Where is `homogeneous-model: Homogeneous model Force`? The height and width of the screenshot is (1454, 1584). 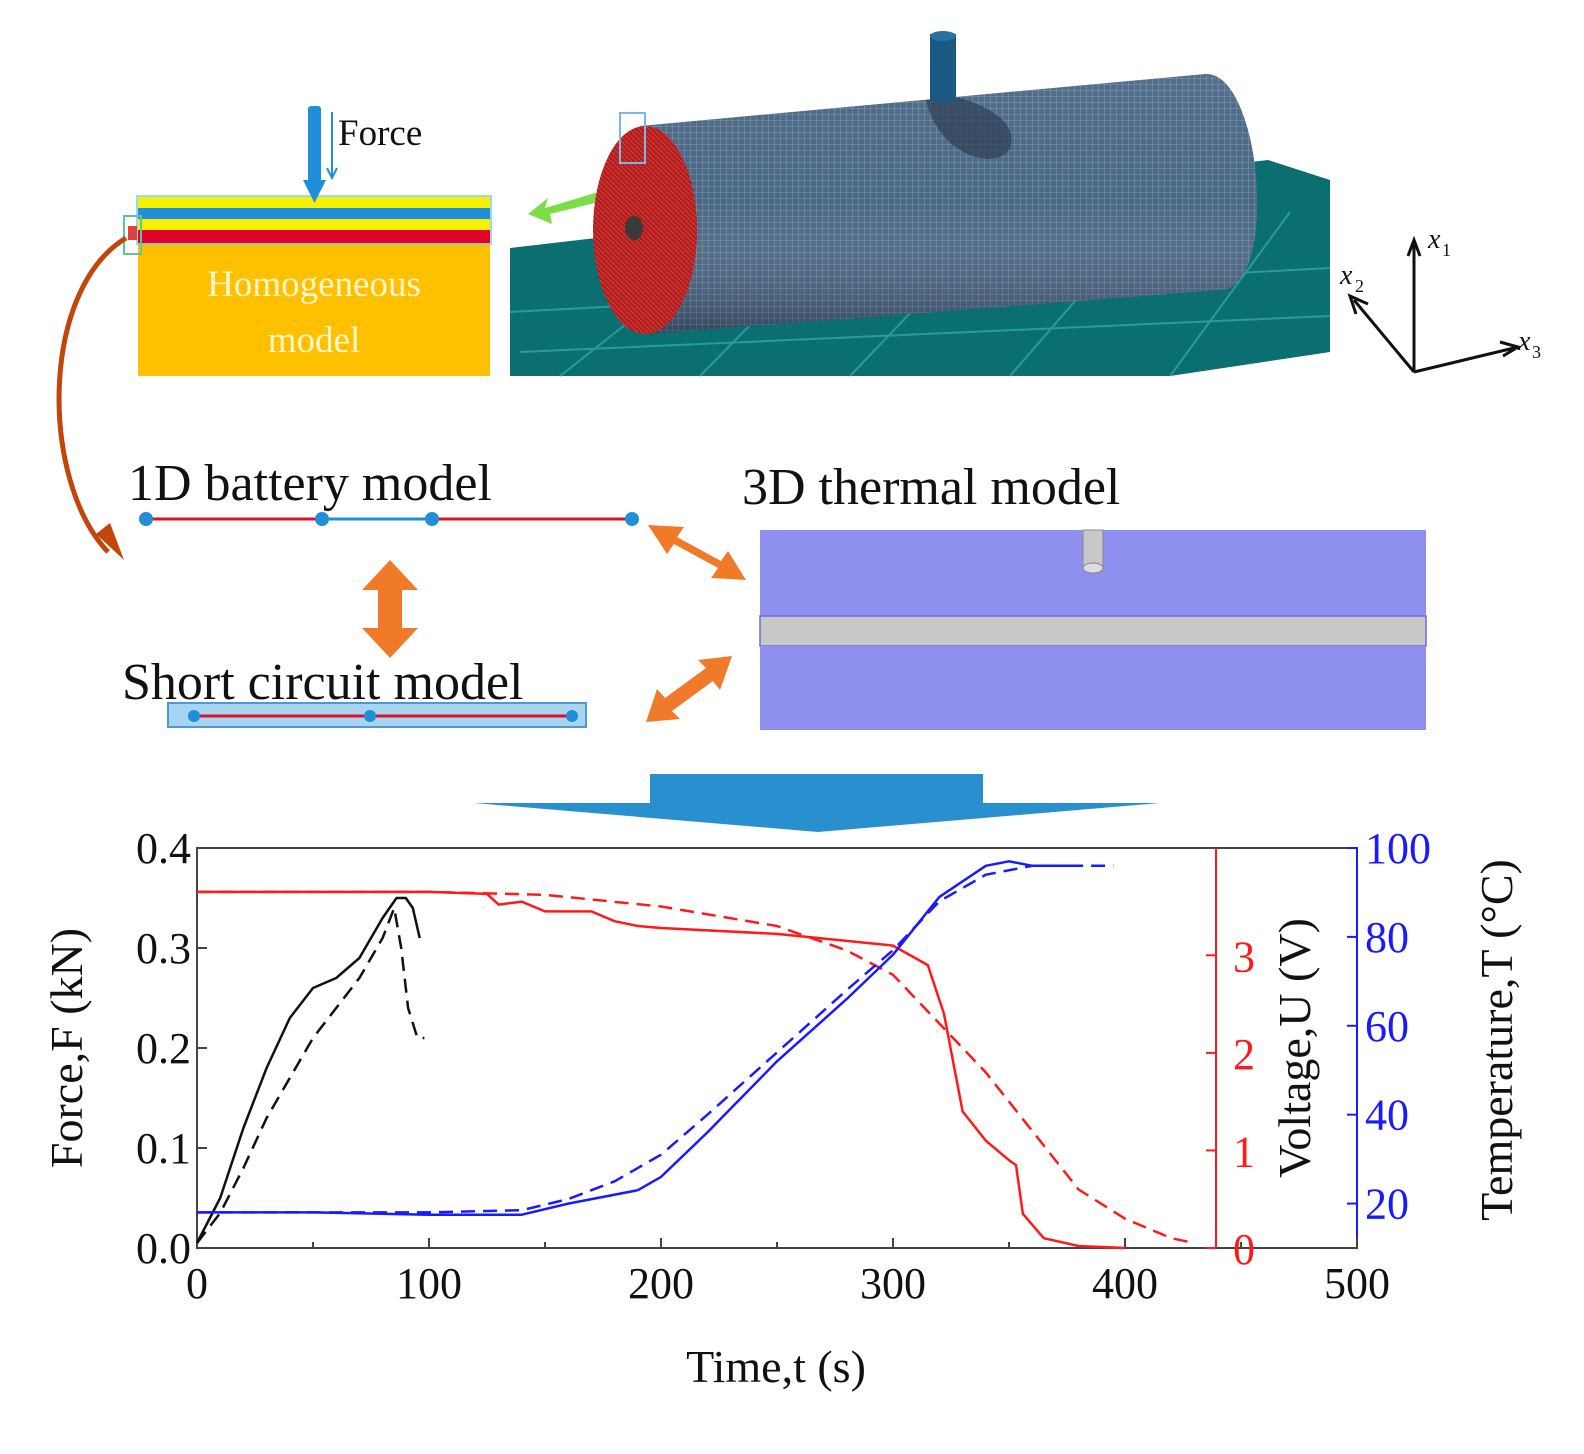
homogeneous-model: Homogeneous model Force is located at coordinates (307, 241).